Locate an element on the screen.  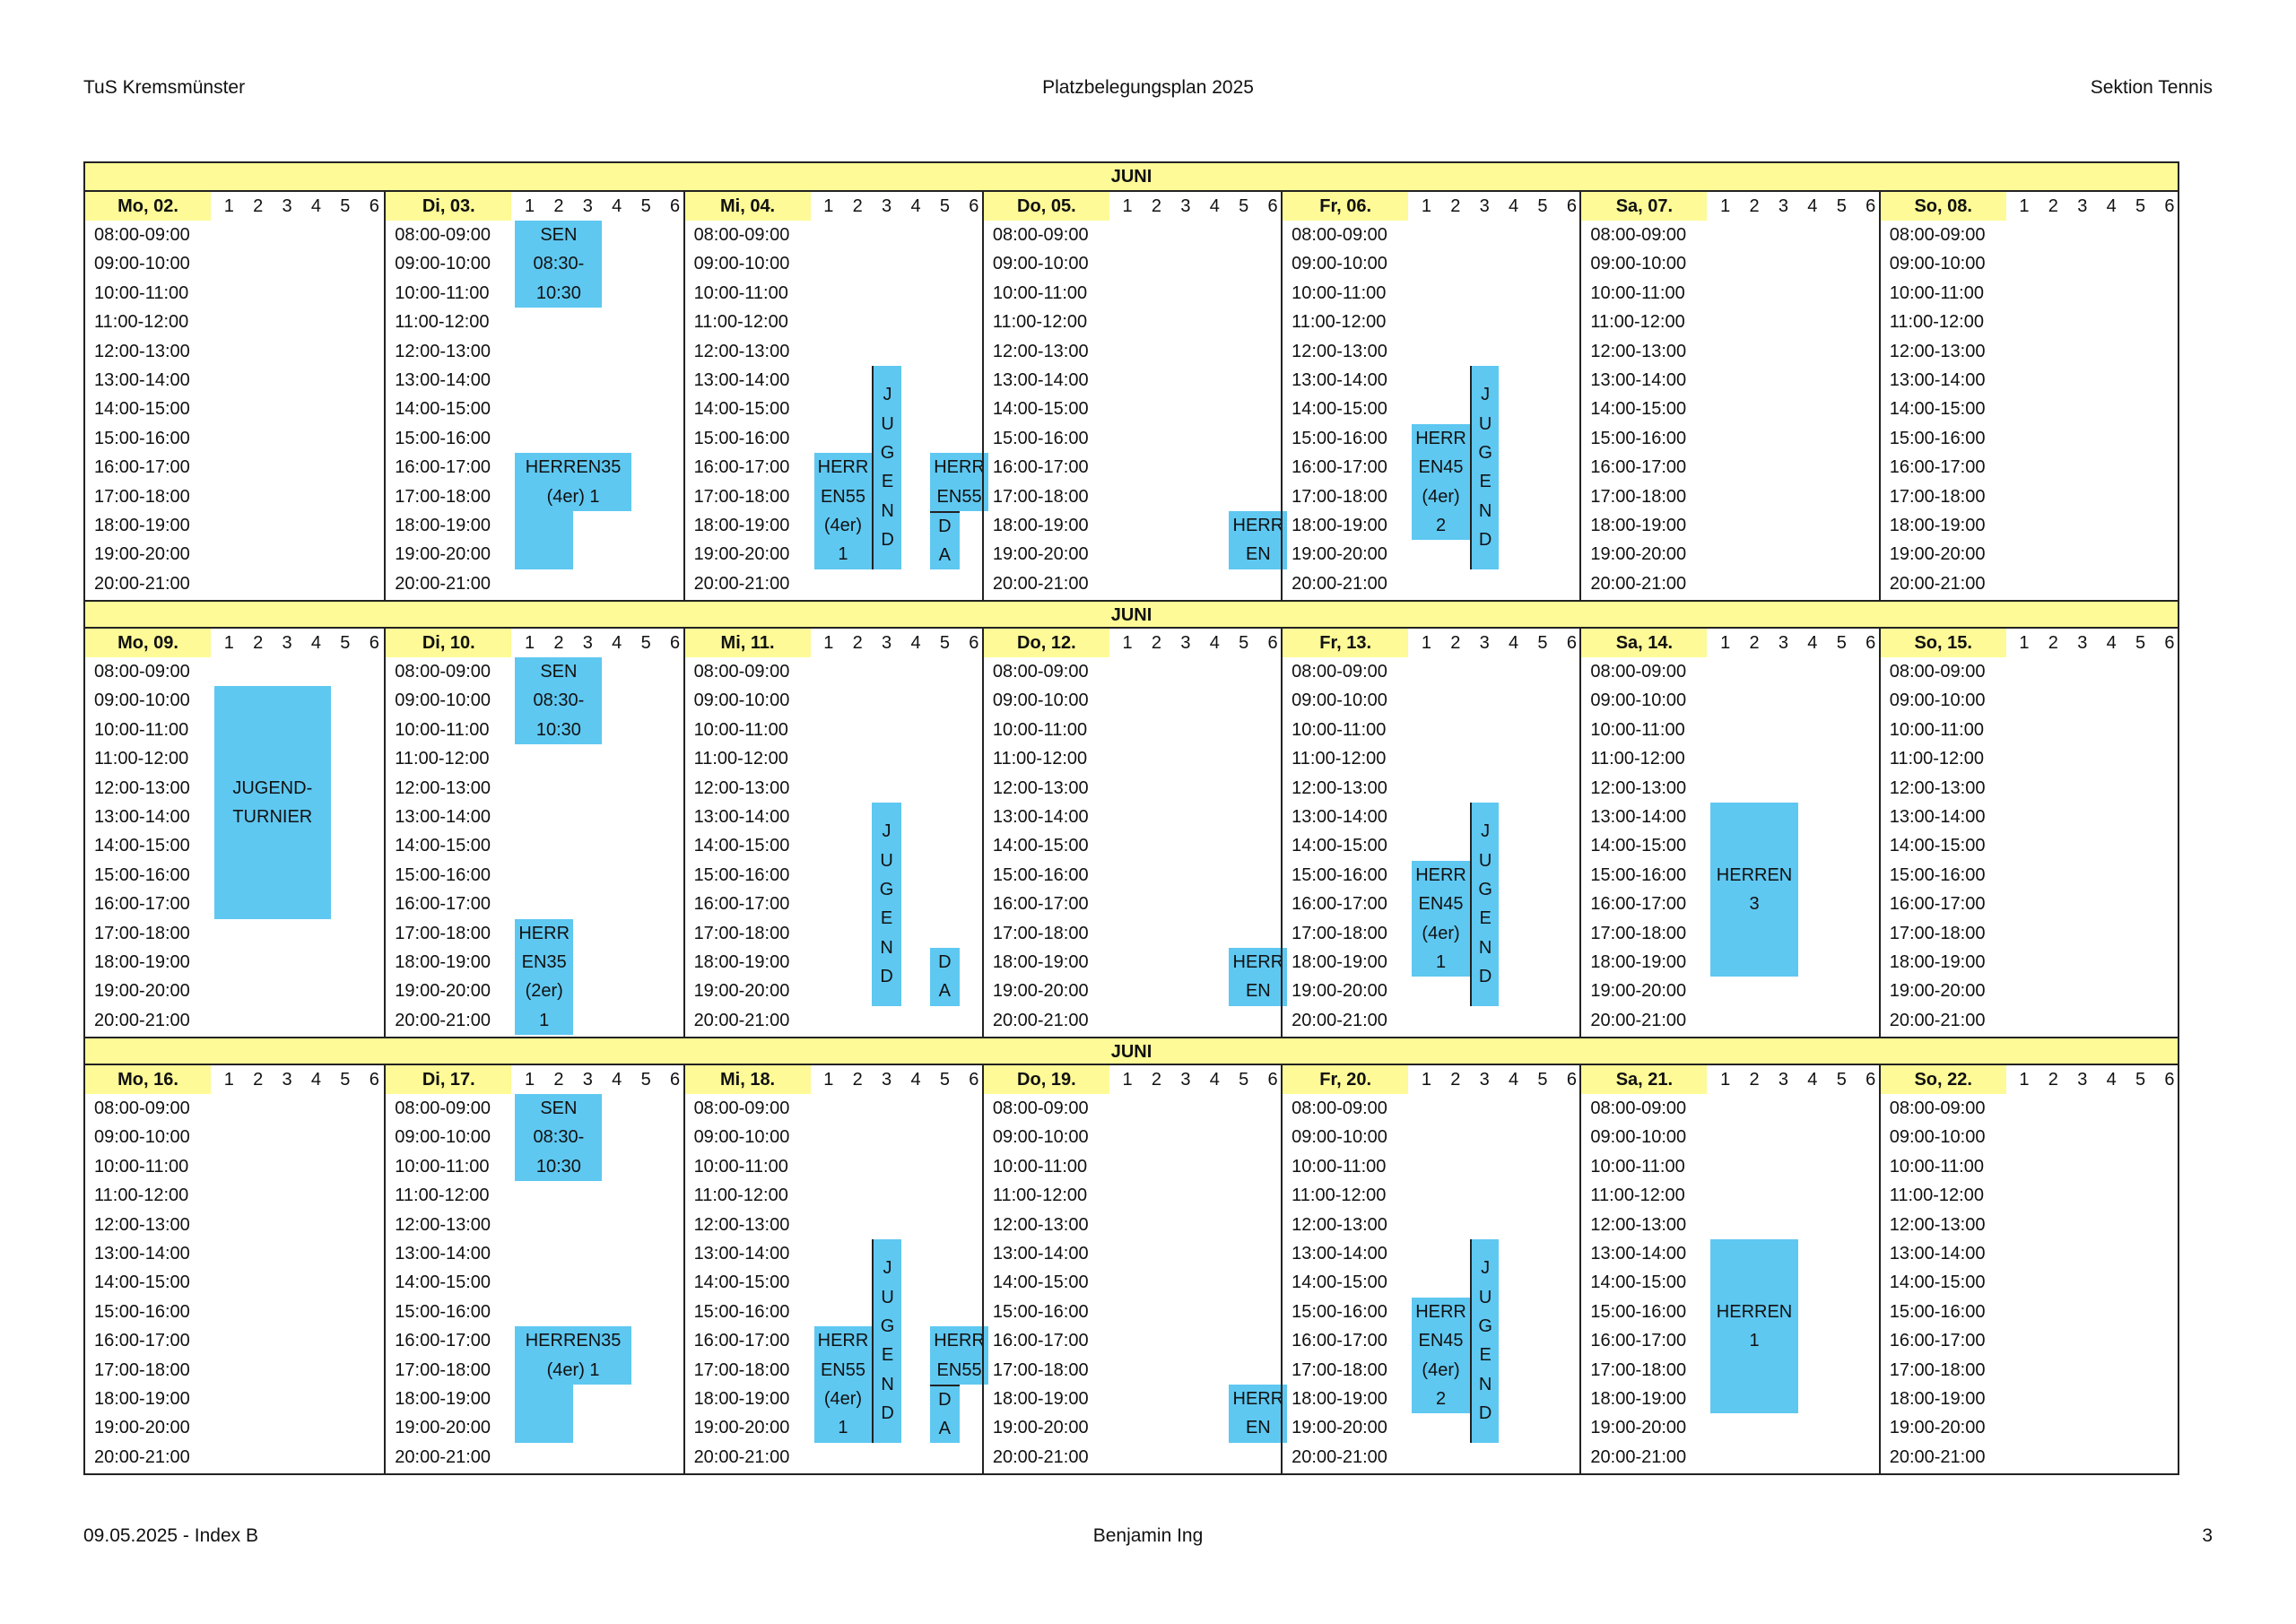
booking-block: HERREN 3 is located at coordinates (1754, 890).